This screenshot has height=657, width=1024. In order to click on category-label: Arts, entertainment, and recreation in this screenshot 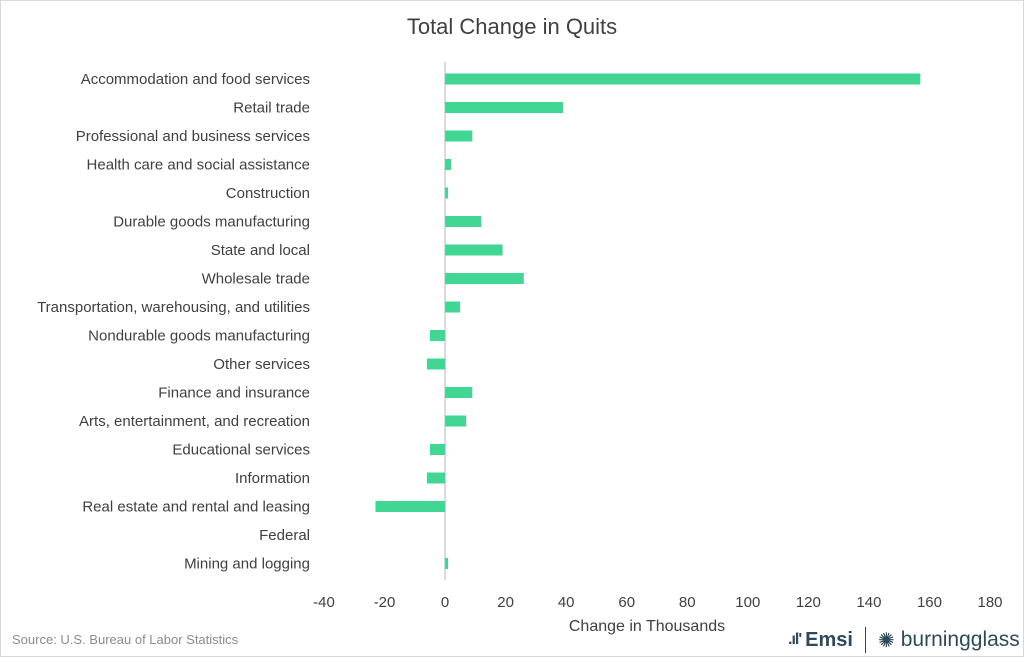, I will do `click(194, 421)`.